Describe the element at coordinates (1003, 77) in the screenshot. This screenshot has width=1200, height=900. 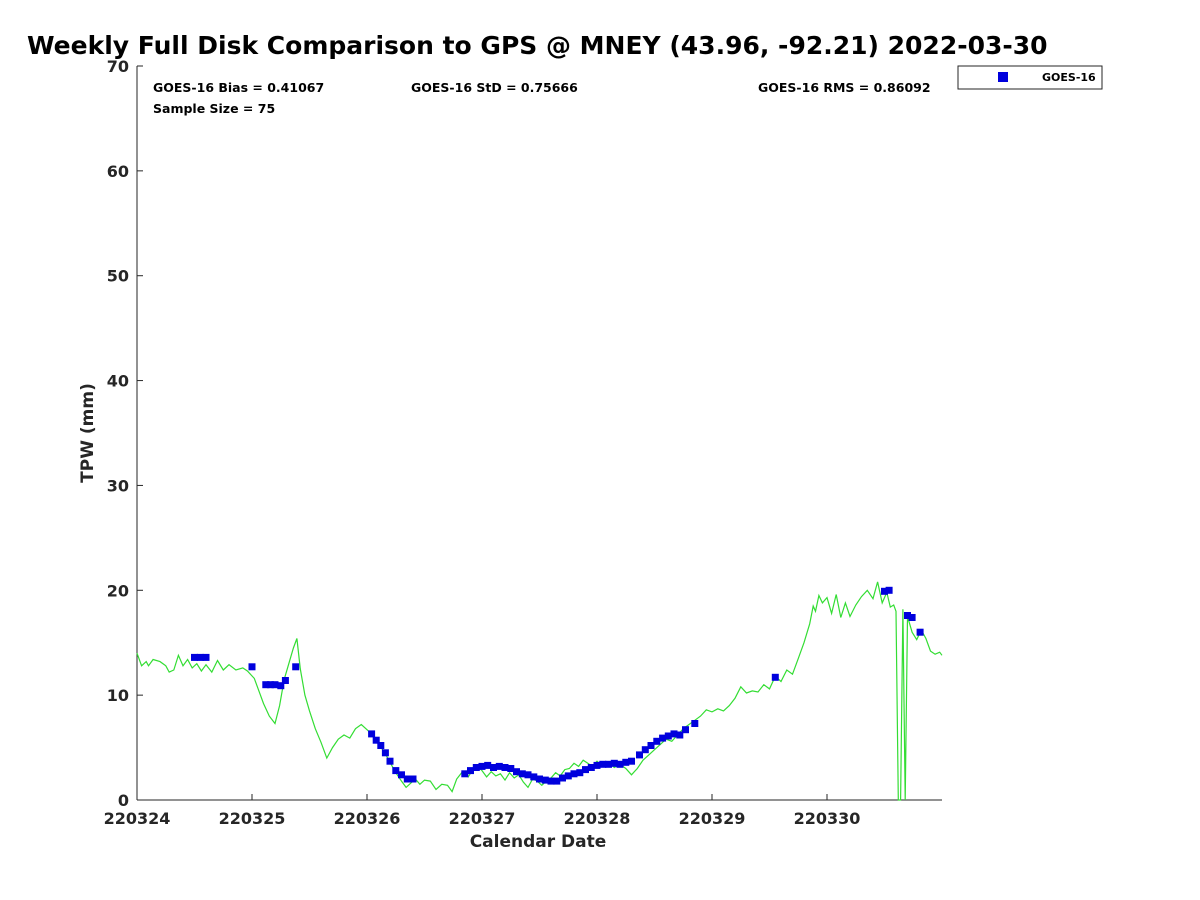
I see `legend-marker-goes16` at that location.